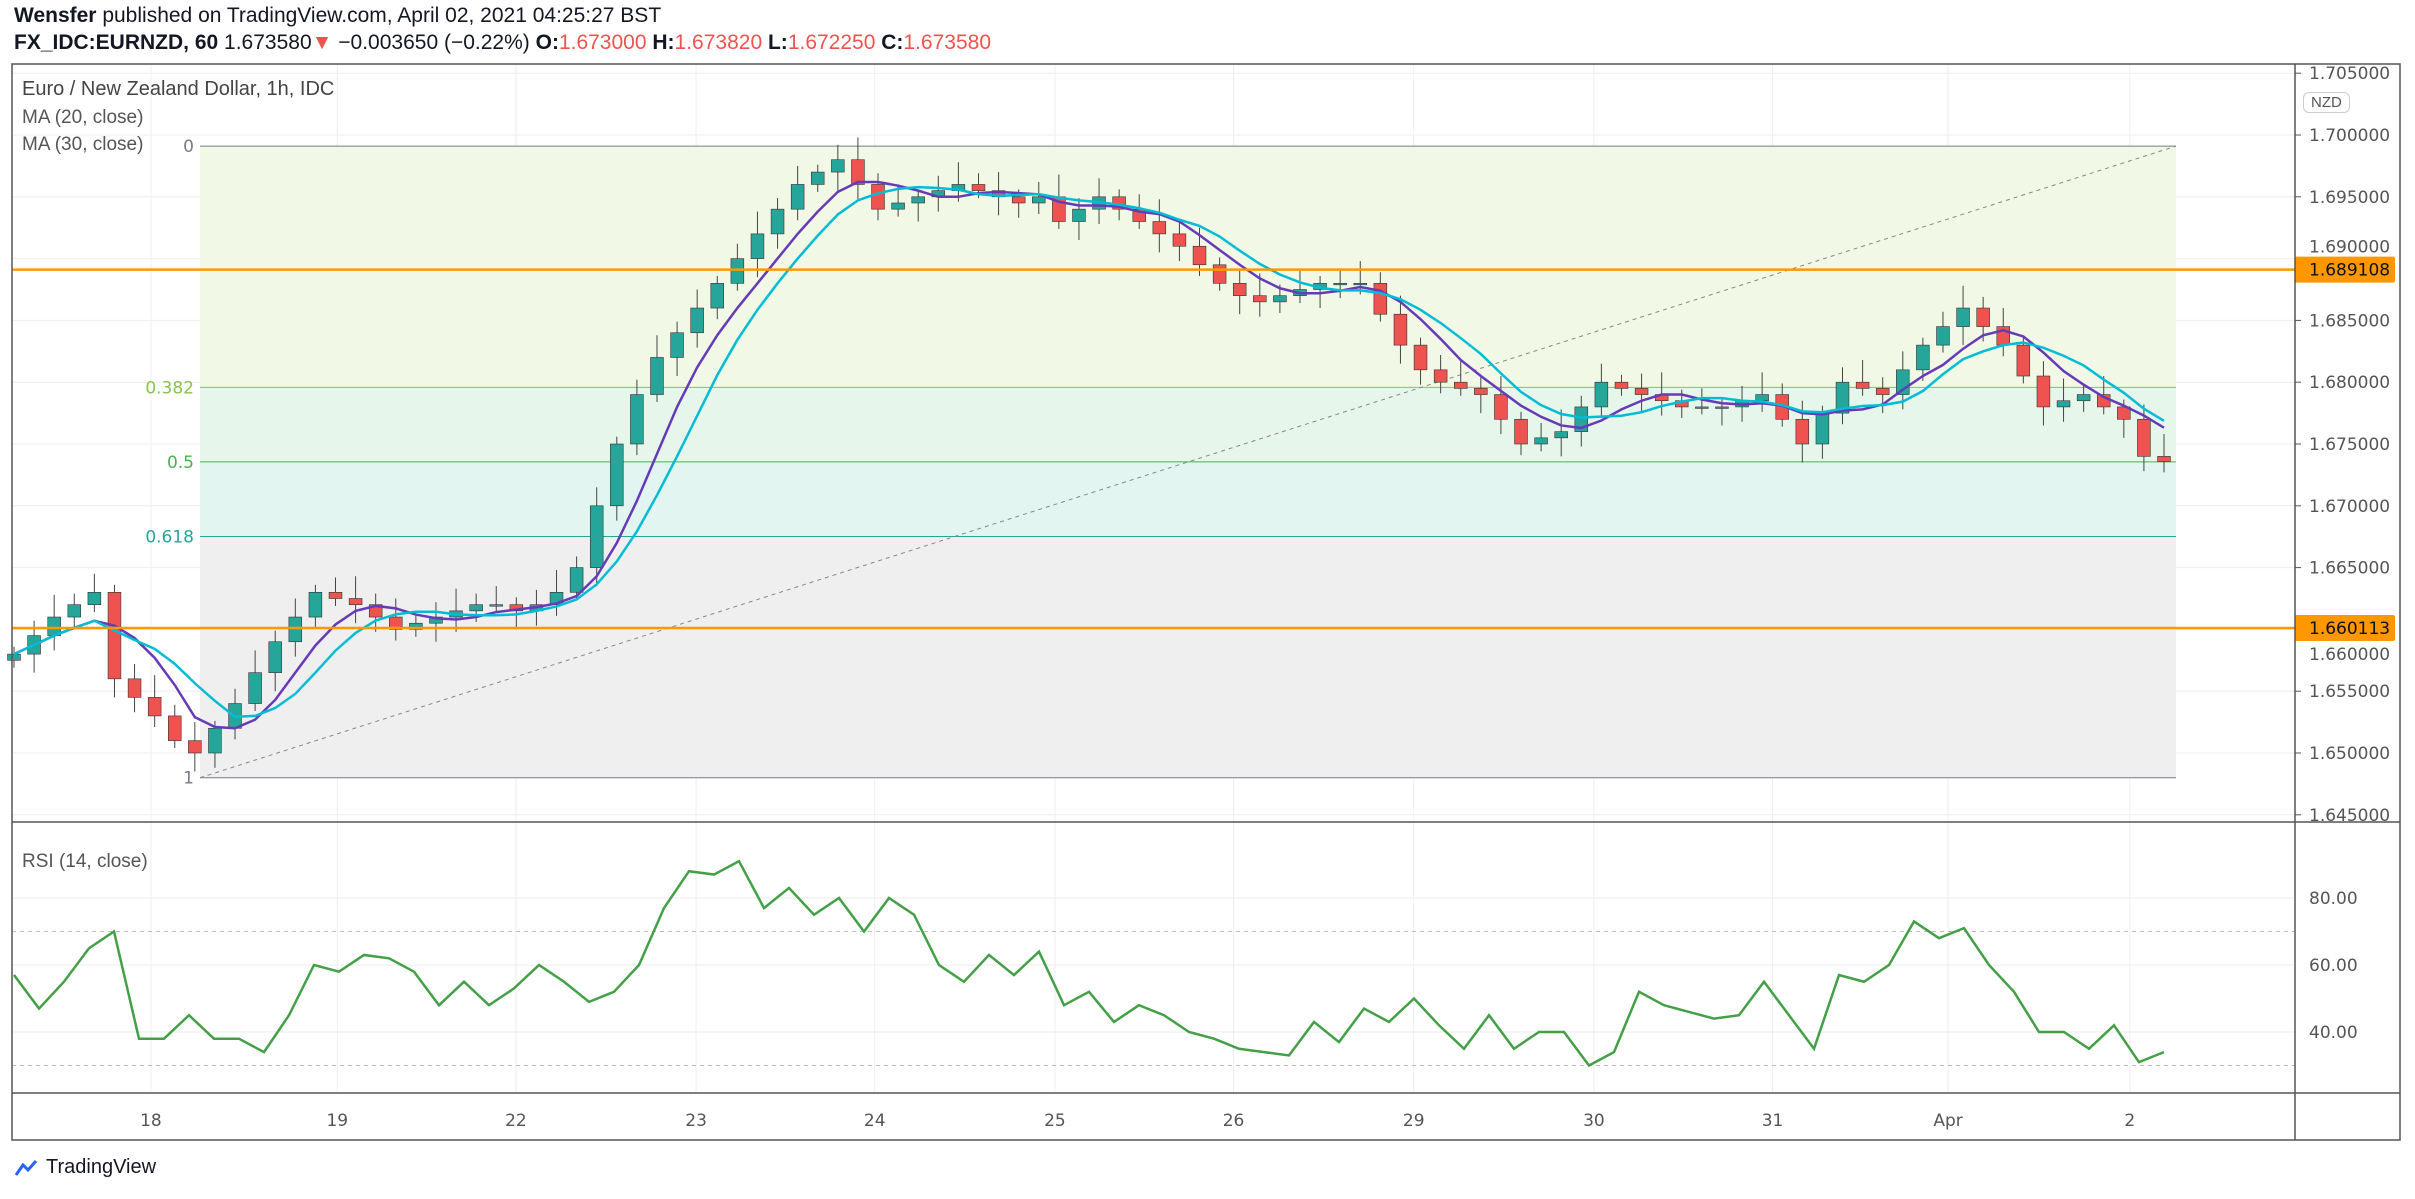  I want to click on price-tick-label: 1.685000, so click(2349, 321).